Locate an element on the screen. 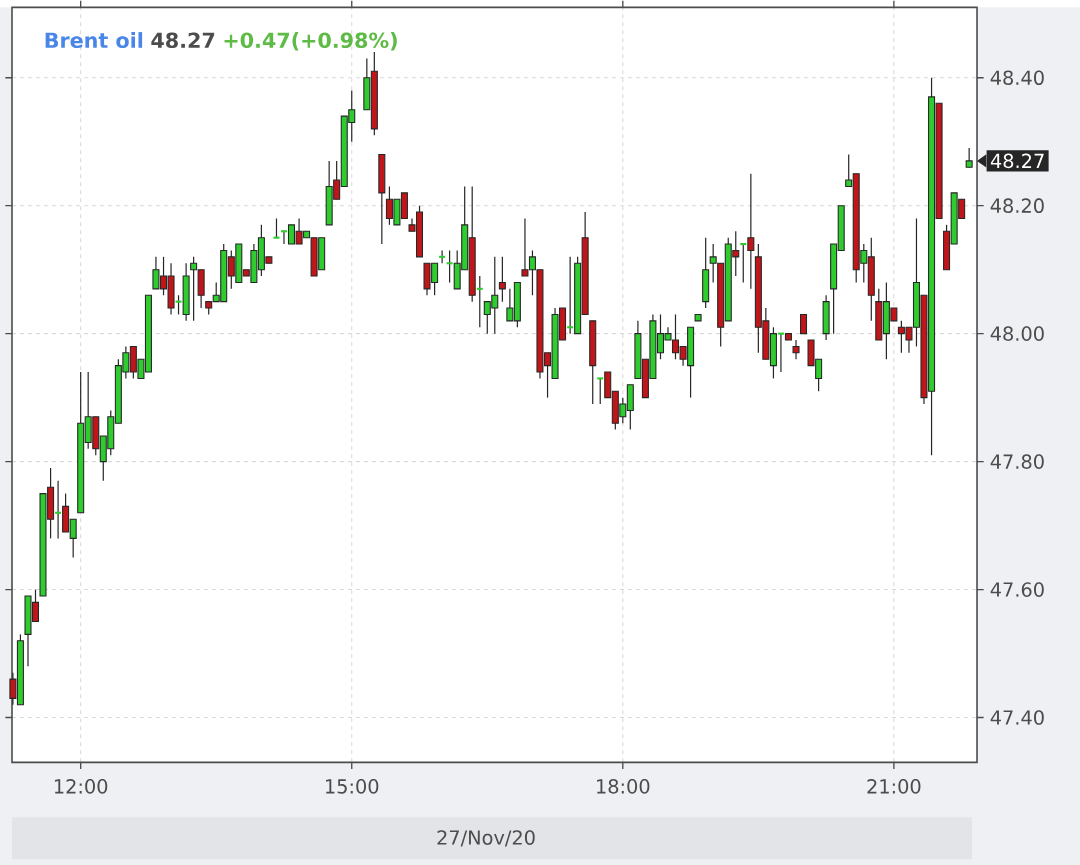 This screenshot has width=1080, height=865. y-tick-label: 47.80 is located at coordinates (1017, 461).